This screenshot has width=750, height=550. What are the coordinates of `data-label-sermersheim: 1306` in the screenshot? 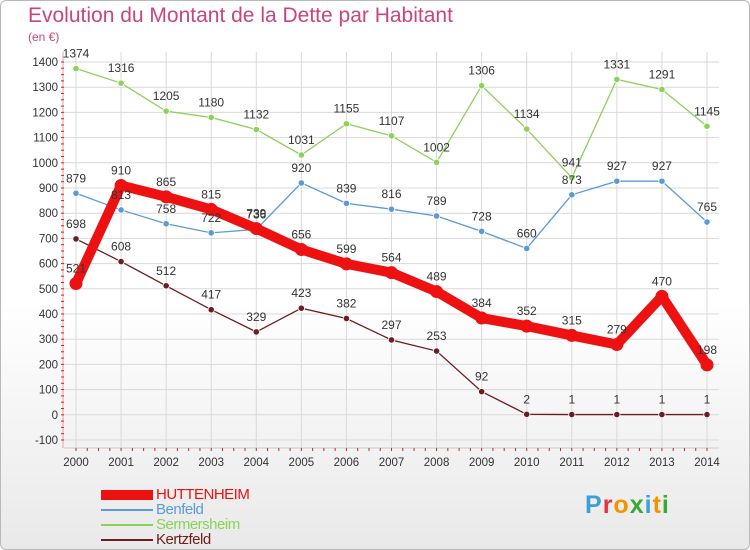 It's located at (481, 71).